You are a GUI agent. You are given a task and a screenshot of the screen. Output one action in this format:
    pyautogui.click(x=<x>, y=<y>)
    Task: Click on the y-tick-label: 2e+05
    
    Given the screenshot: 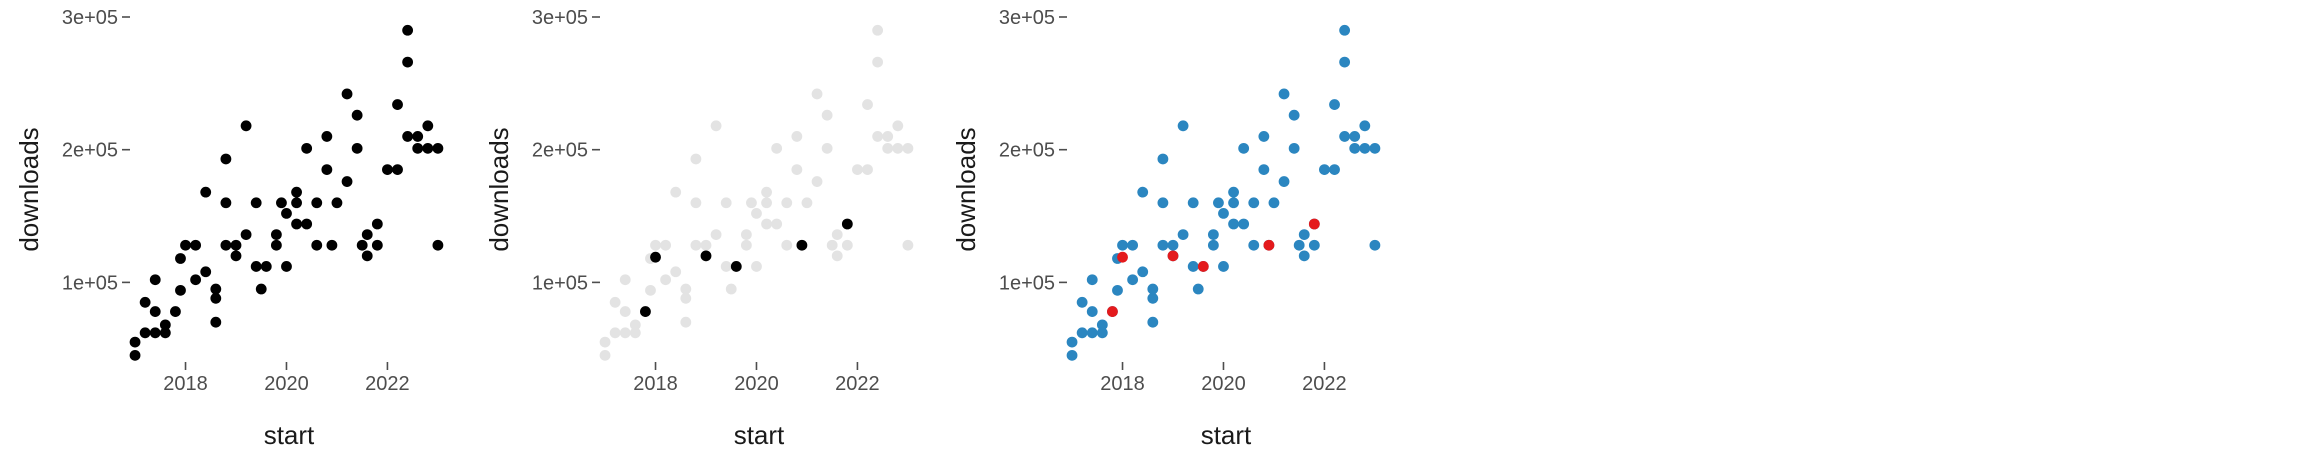 What is the action you would take?
    pyautogui.click(x=90, y=151)
    